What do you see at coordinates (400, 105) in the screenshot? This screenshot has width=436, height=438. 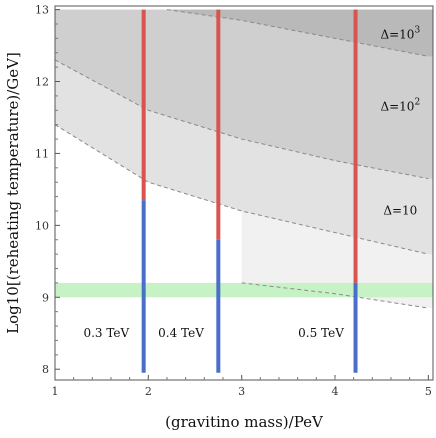 I see `region-label-1: Δ=102` at bounding box center [400, 105].